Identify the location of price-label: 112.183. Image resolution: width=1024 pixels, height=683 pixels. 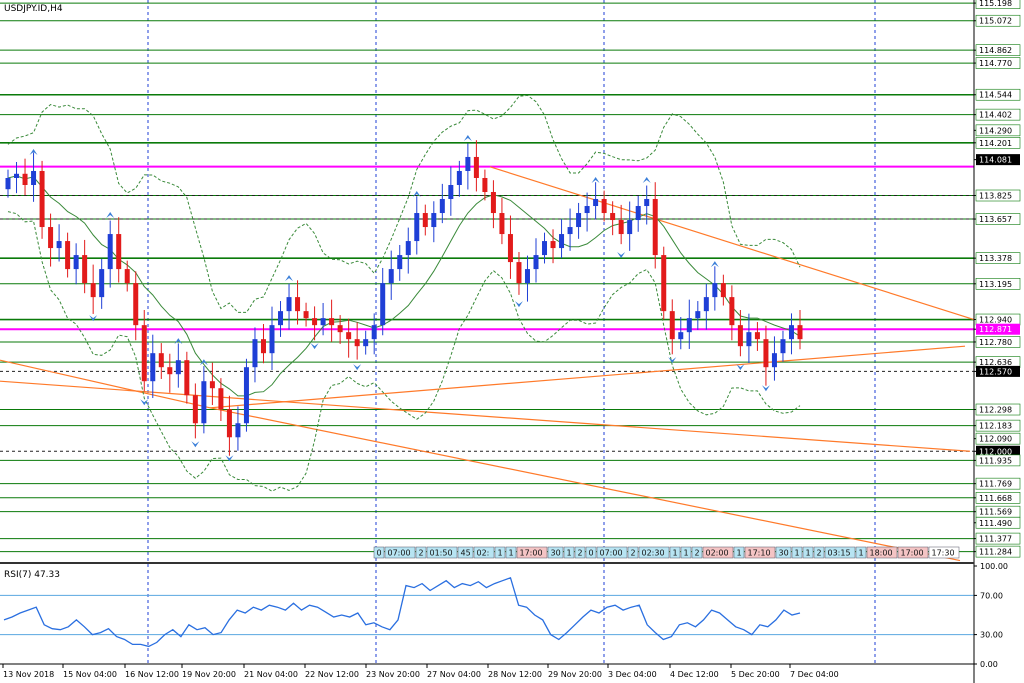
(995, 426).